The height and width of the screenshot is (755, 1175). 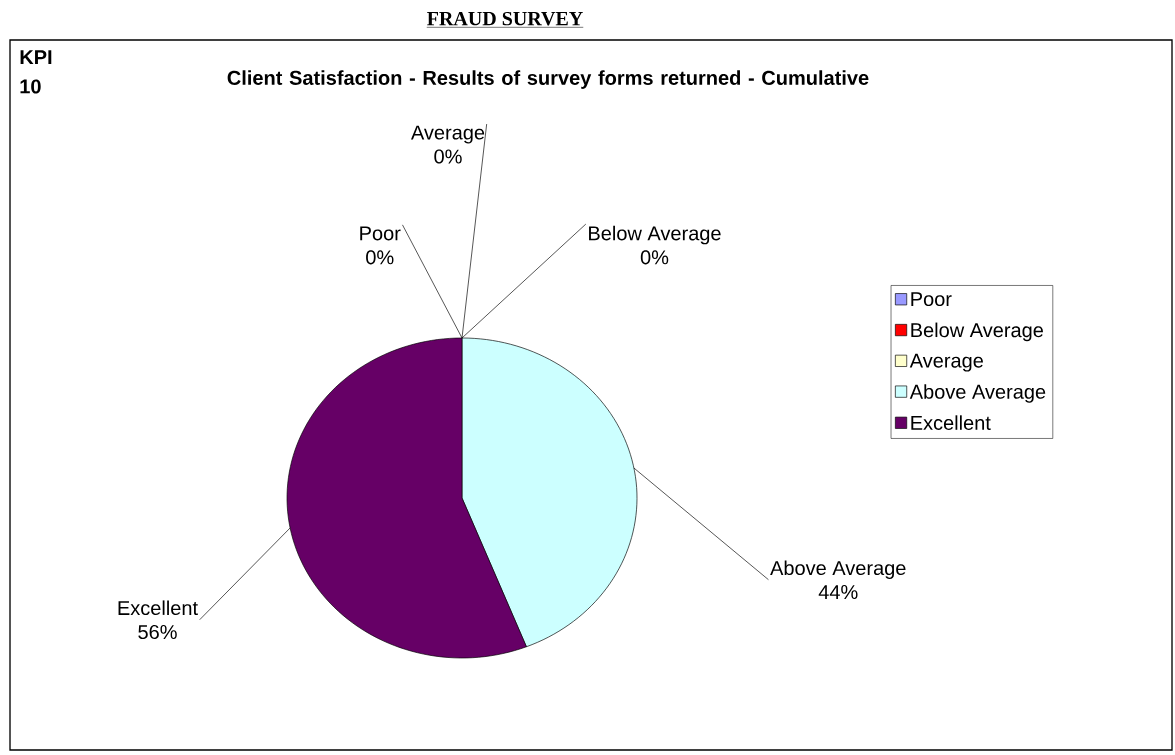 What do you see at coordinates (447, 134) in the screenshot?
I see `category-label: Average` at bounding box center [447, 134].